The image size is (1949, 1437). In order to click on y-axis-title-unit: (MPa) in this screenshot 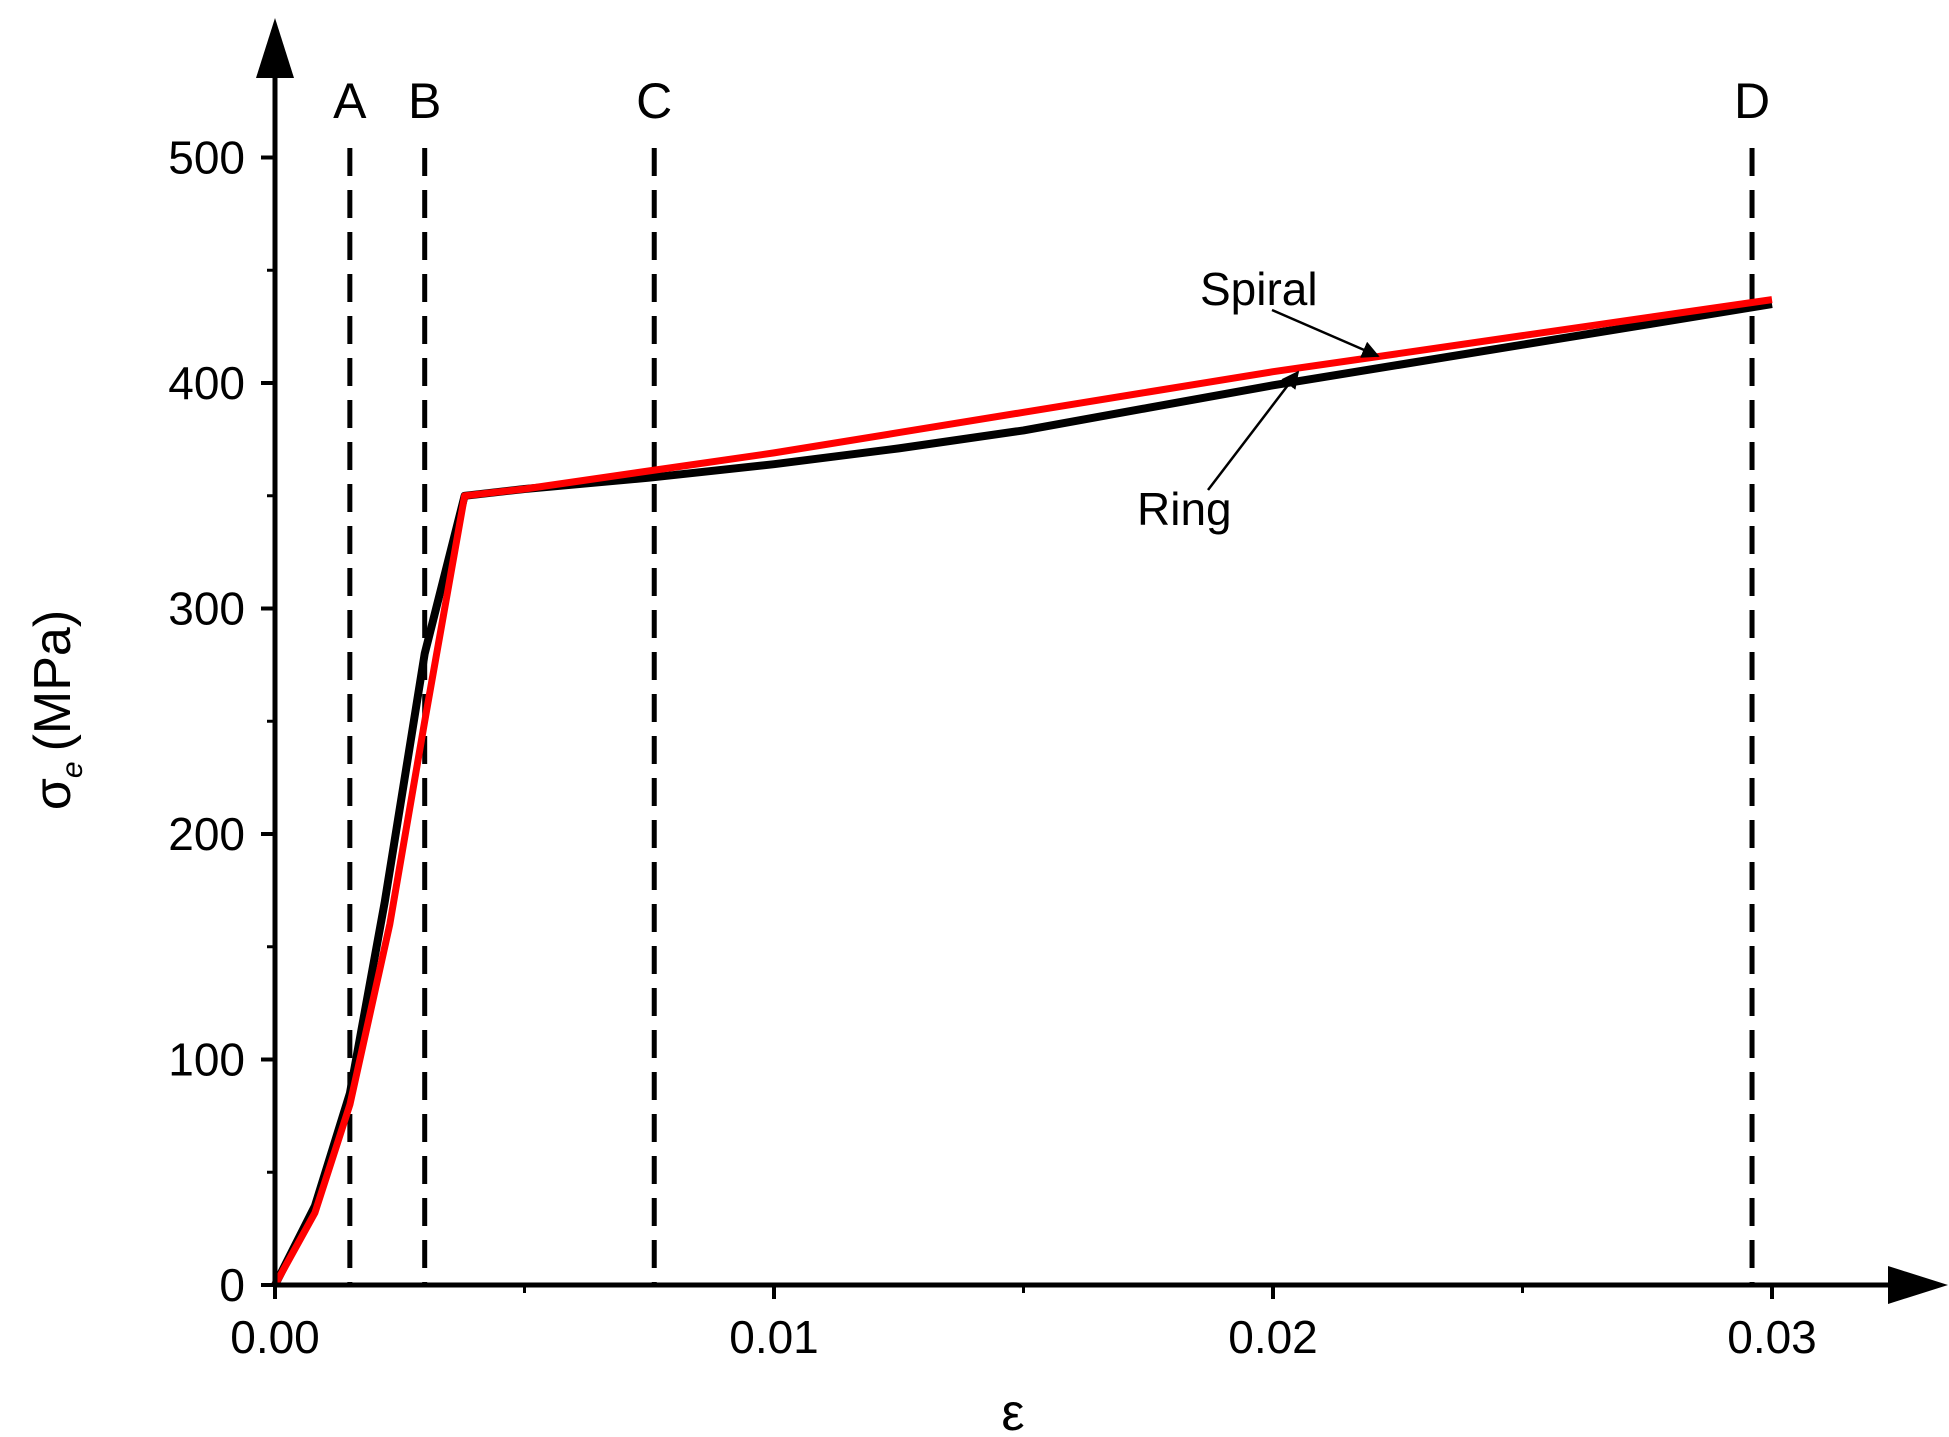, I will do `click(53, 681)`.